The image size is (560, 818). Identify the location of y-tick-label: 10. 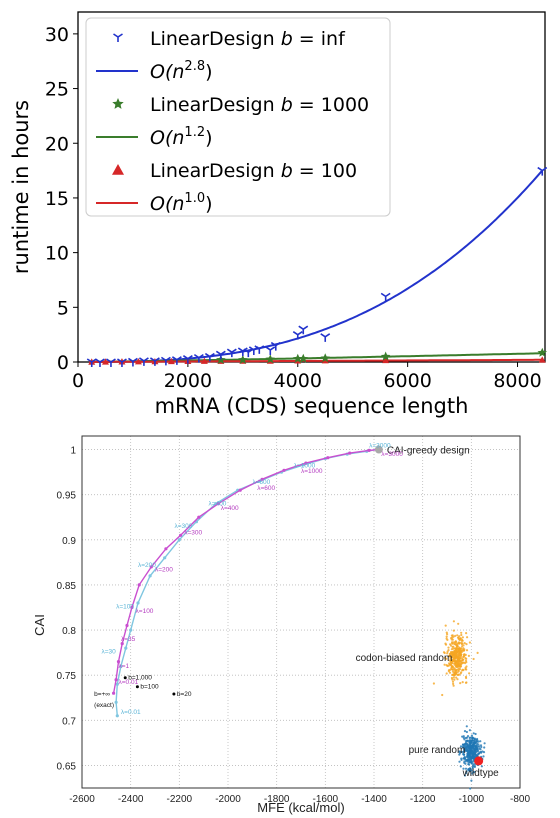
(57, 254).